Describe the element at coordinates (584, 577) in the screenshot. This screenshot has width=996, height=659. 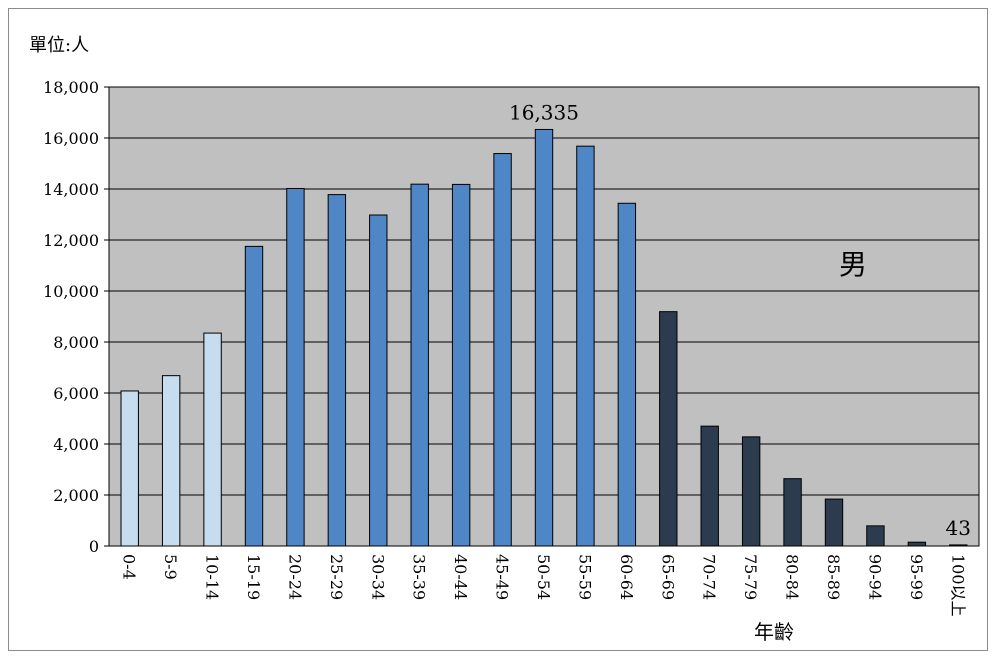
I see `x-tick-label: 55-59` at that location.